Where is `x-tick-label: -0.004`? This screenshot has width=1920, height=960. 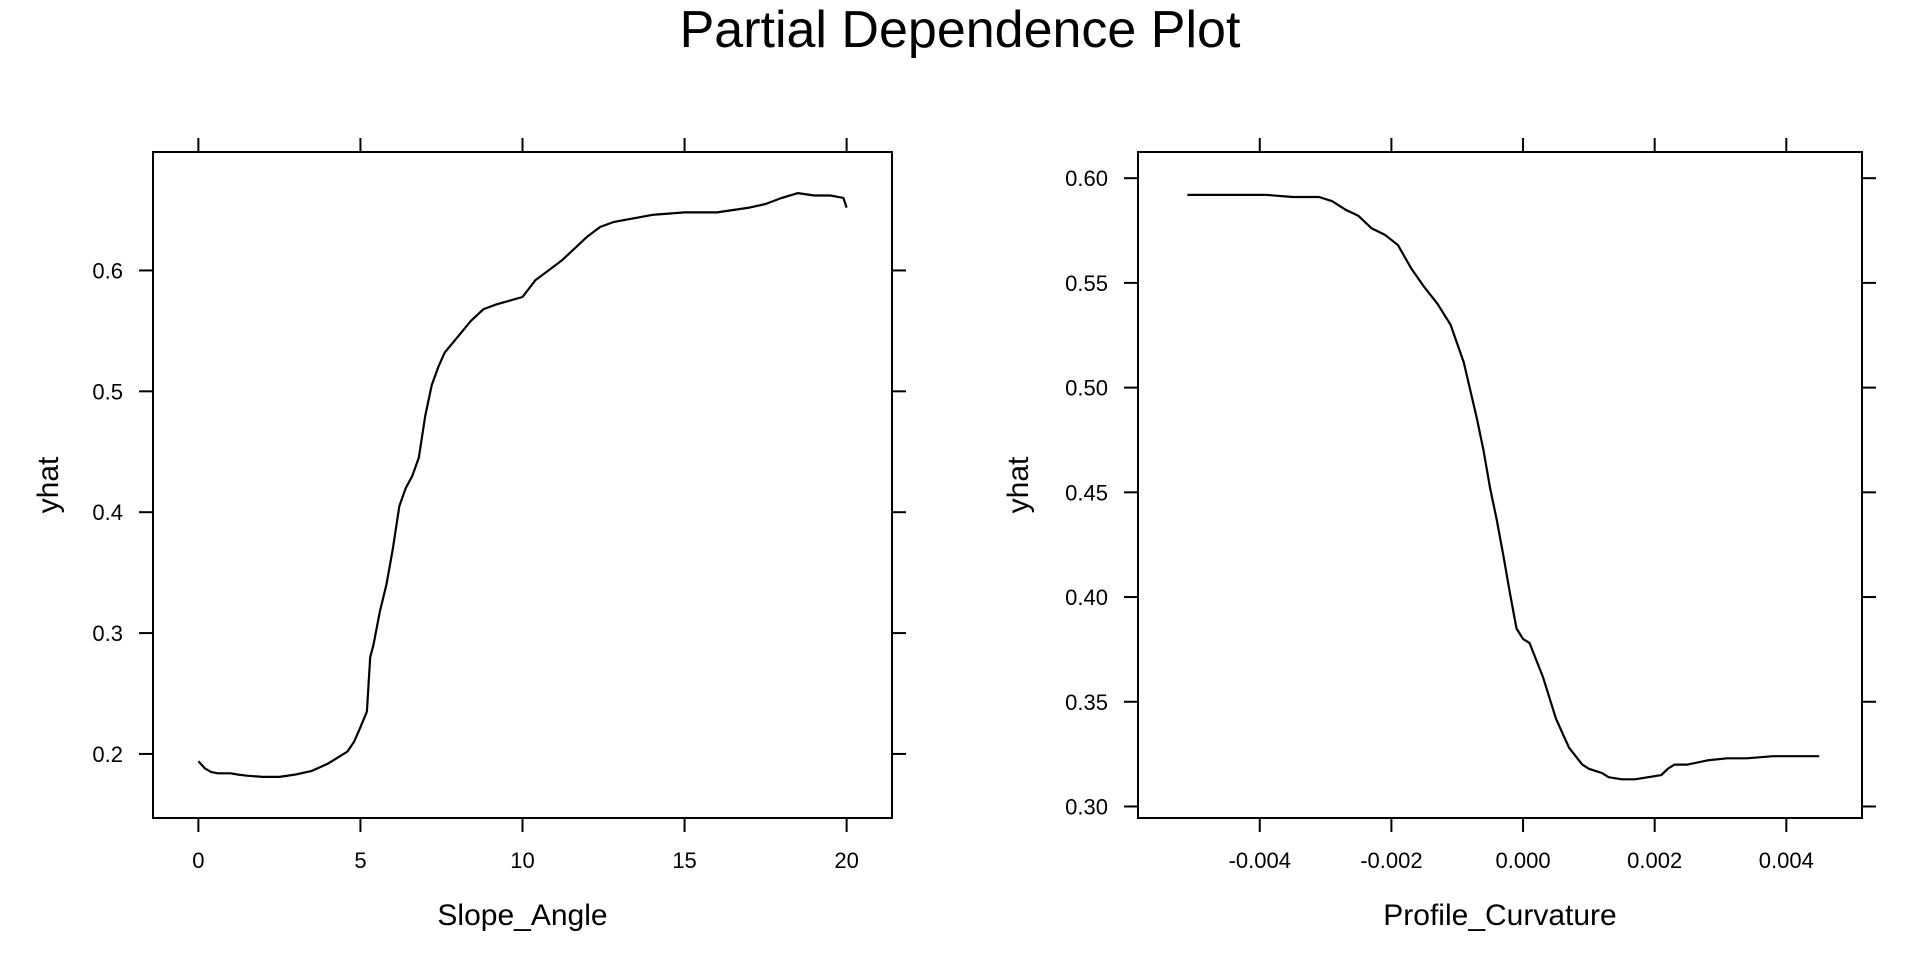
x-tick-label: -0.004 is located at coordinates (1260, 860).